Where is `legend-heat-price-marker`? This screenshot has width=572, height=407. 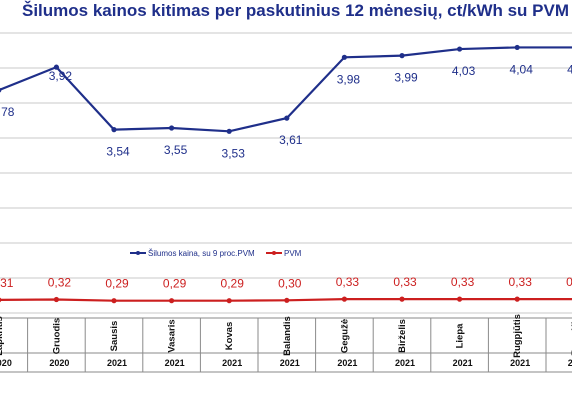
legend-heat-price-marker is located at coordinates (138, 253).